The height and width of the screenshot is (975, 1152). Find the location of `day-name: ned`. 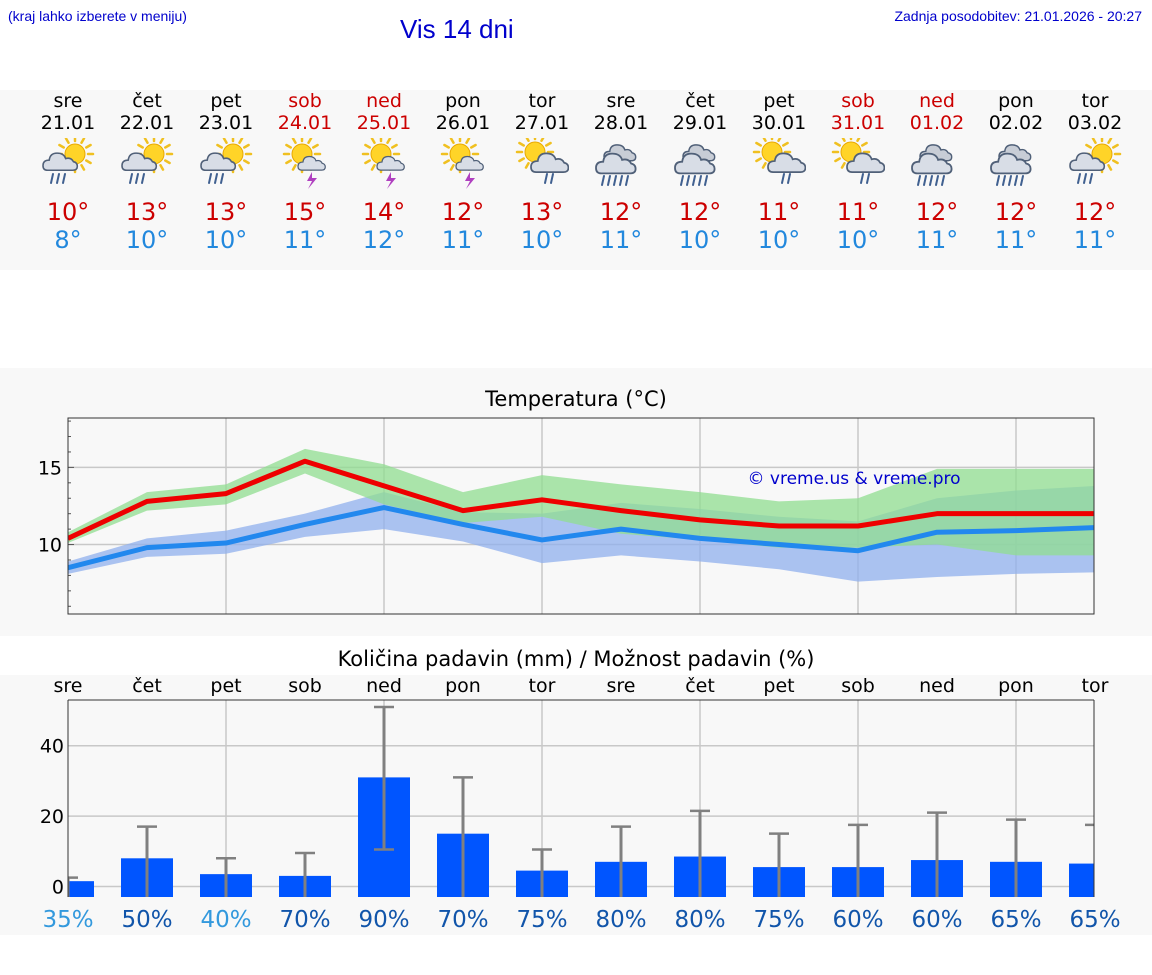

day-name: ned is located at coordinates (384, 101).